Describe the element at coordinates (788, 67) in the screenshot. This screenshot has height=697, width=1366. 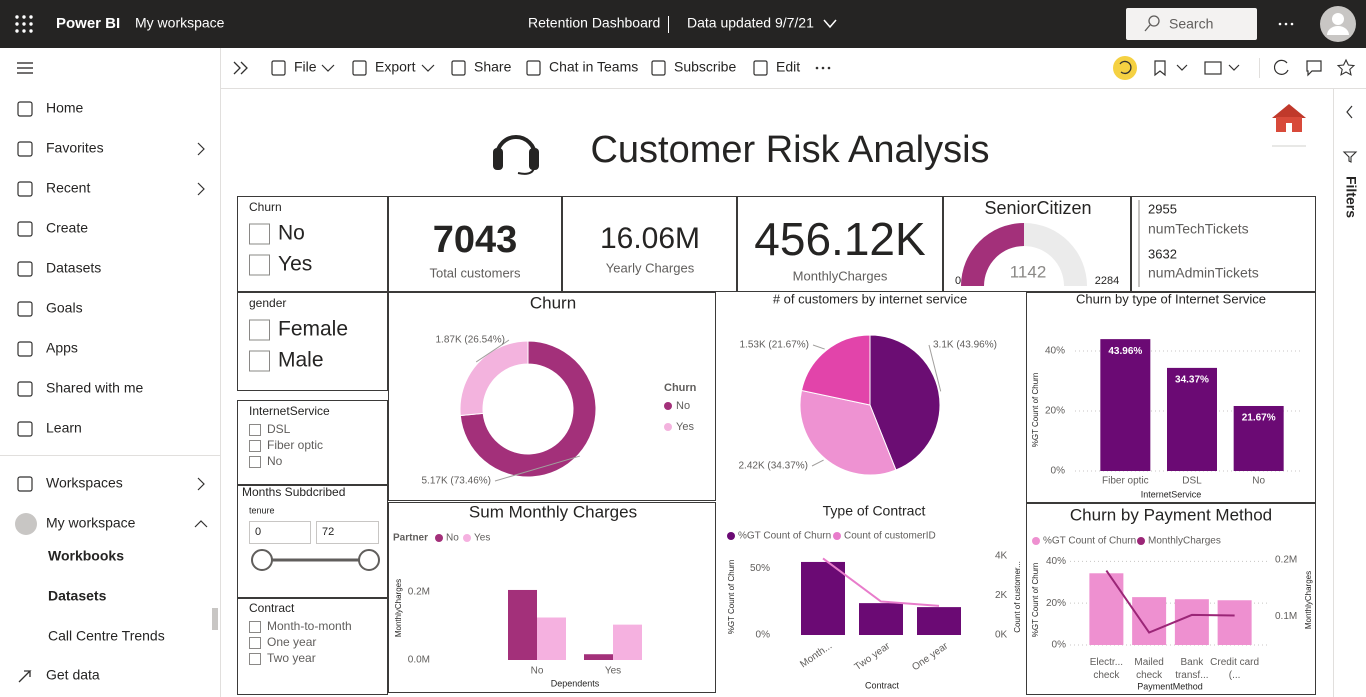
I see `toolbar-button: Edit` at that location.